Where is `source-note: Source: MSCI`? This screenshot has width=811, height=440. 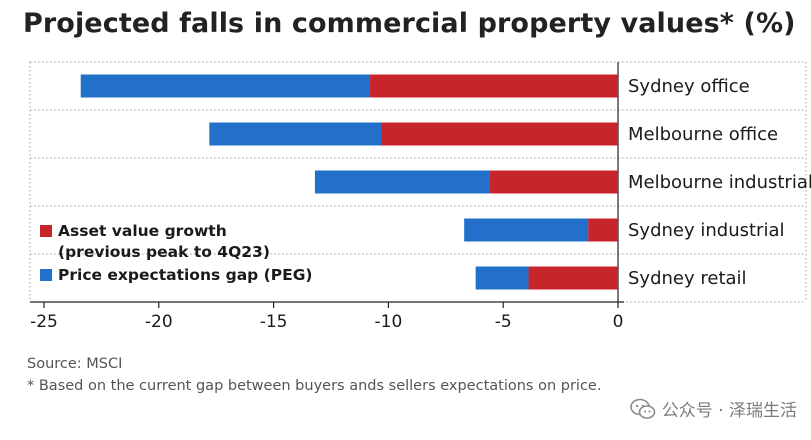
source-note: Source: MSCI is located at coordinates (75, 364).